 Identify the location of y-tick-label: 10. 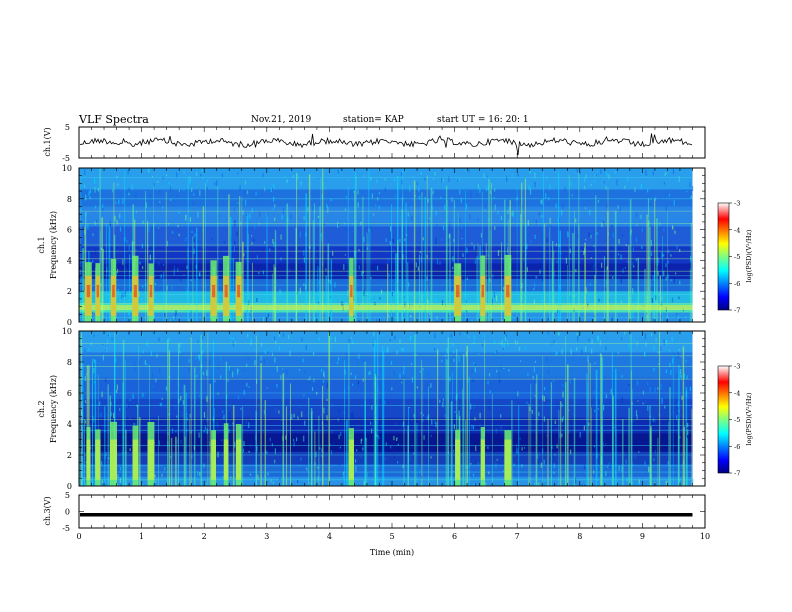
(67, 331).